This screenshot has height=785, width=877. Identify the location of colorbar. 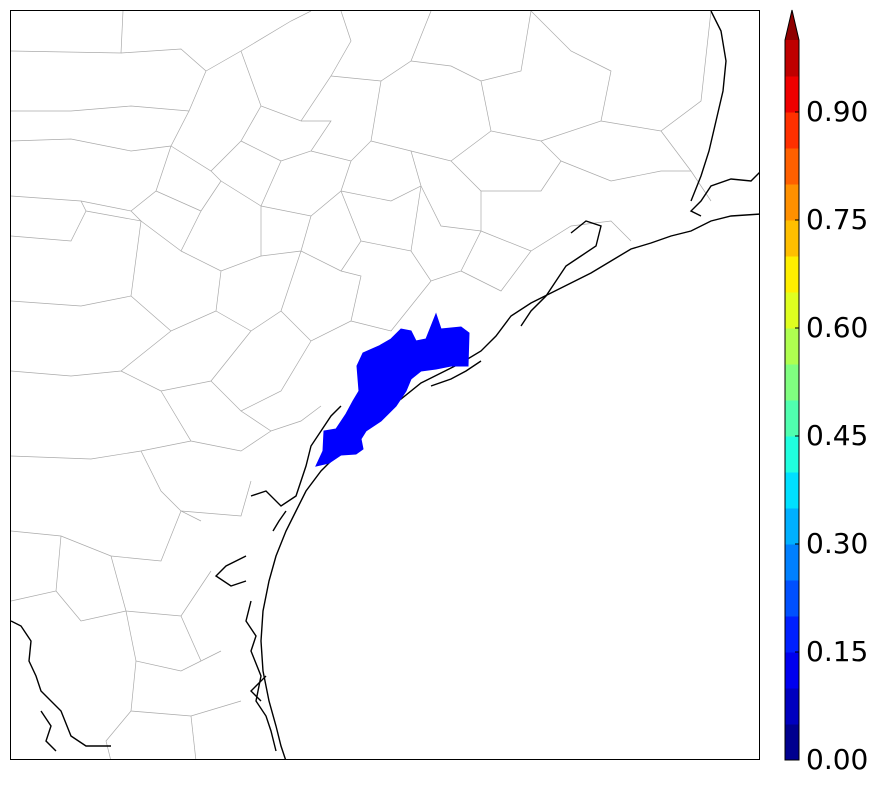
(792, 385).